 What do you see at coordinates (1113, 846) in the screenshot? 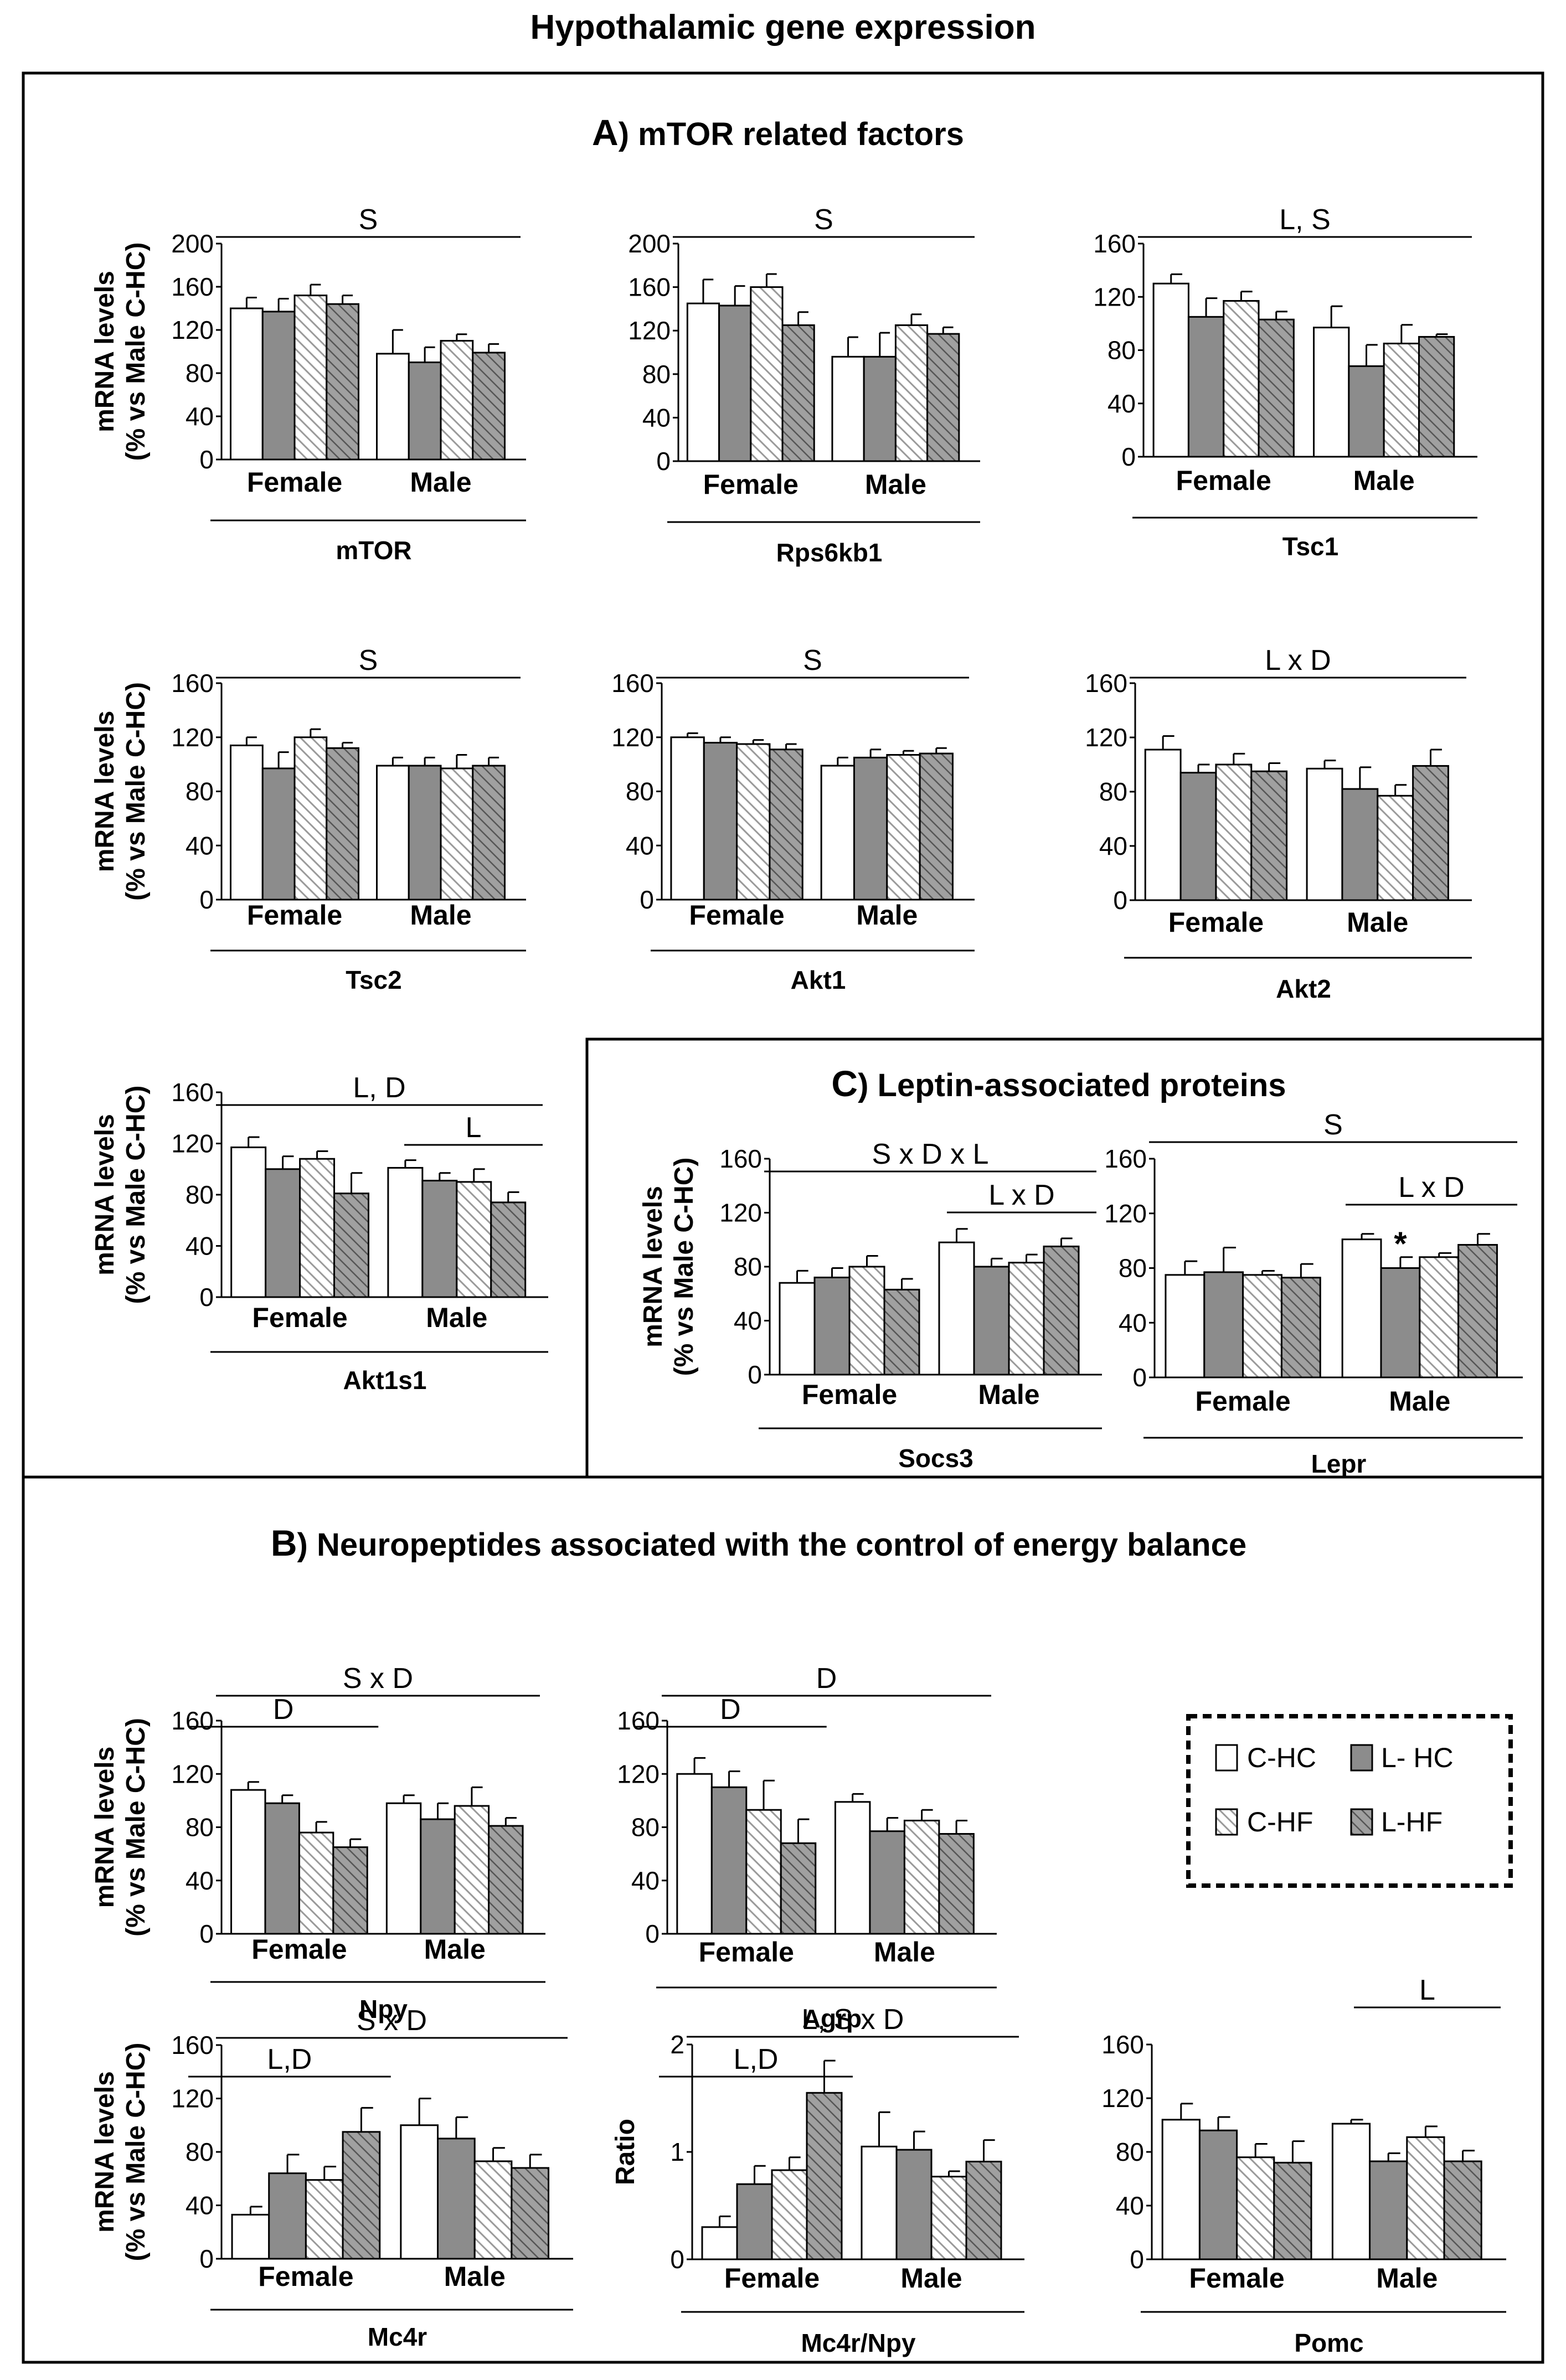
I see `panel-akt2-ytick-label: 40` at bounding box center [1113, 846].